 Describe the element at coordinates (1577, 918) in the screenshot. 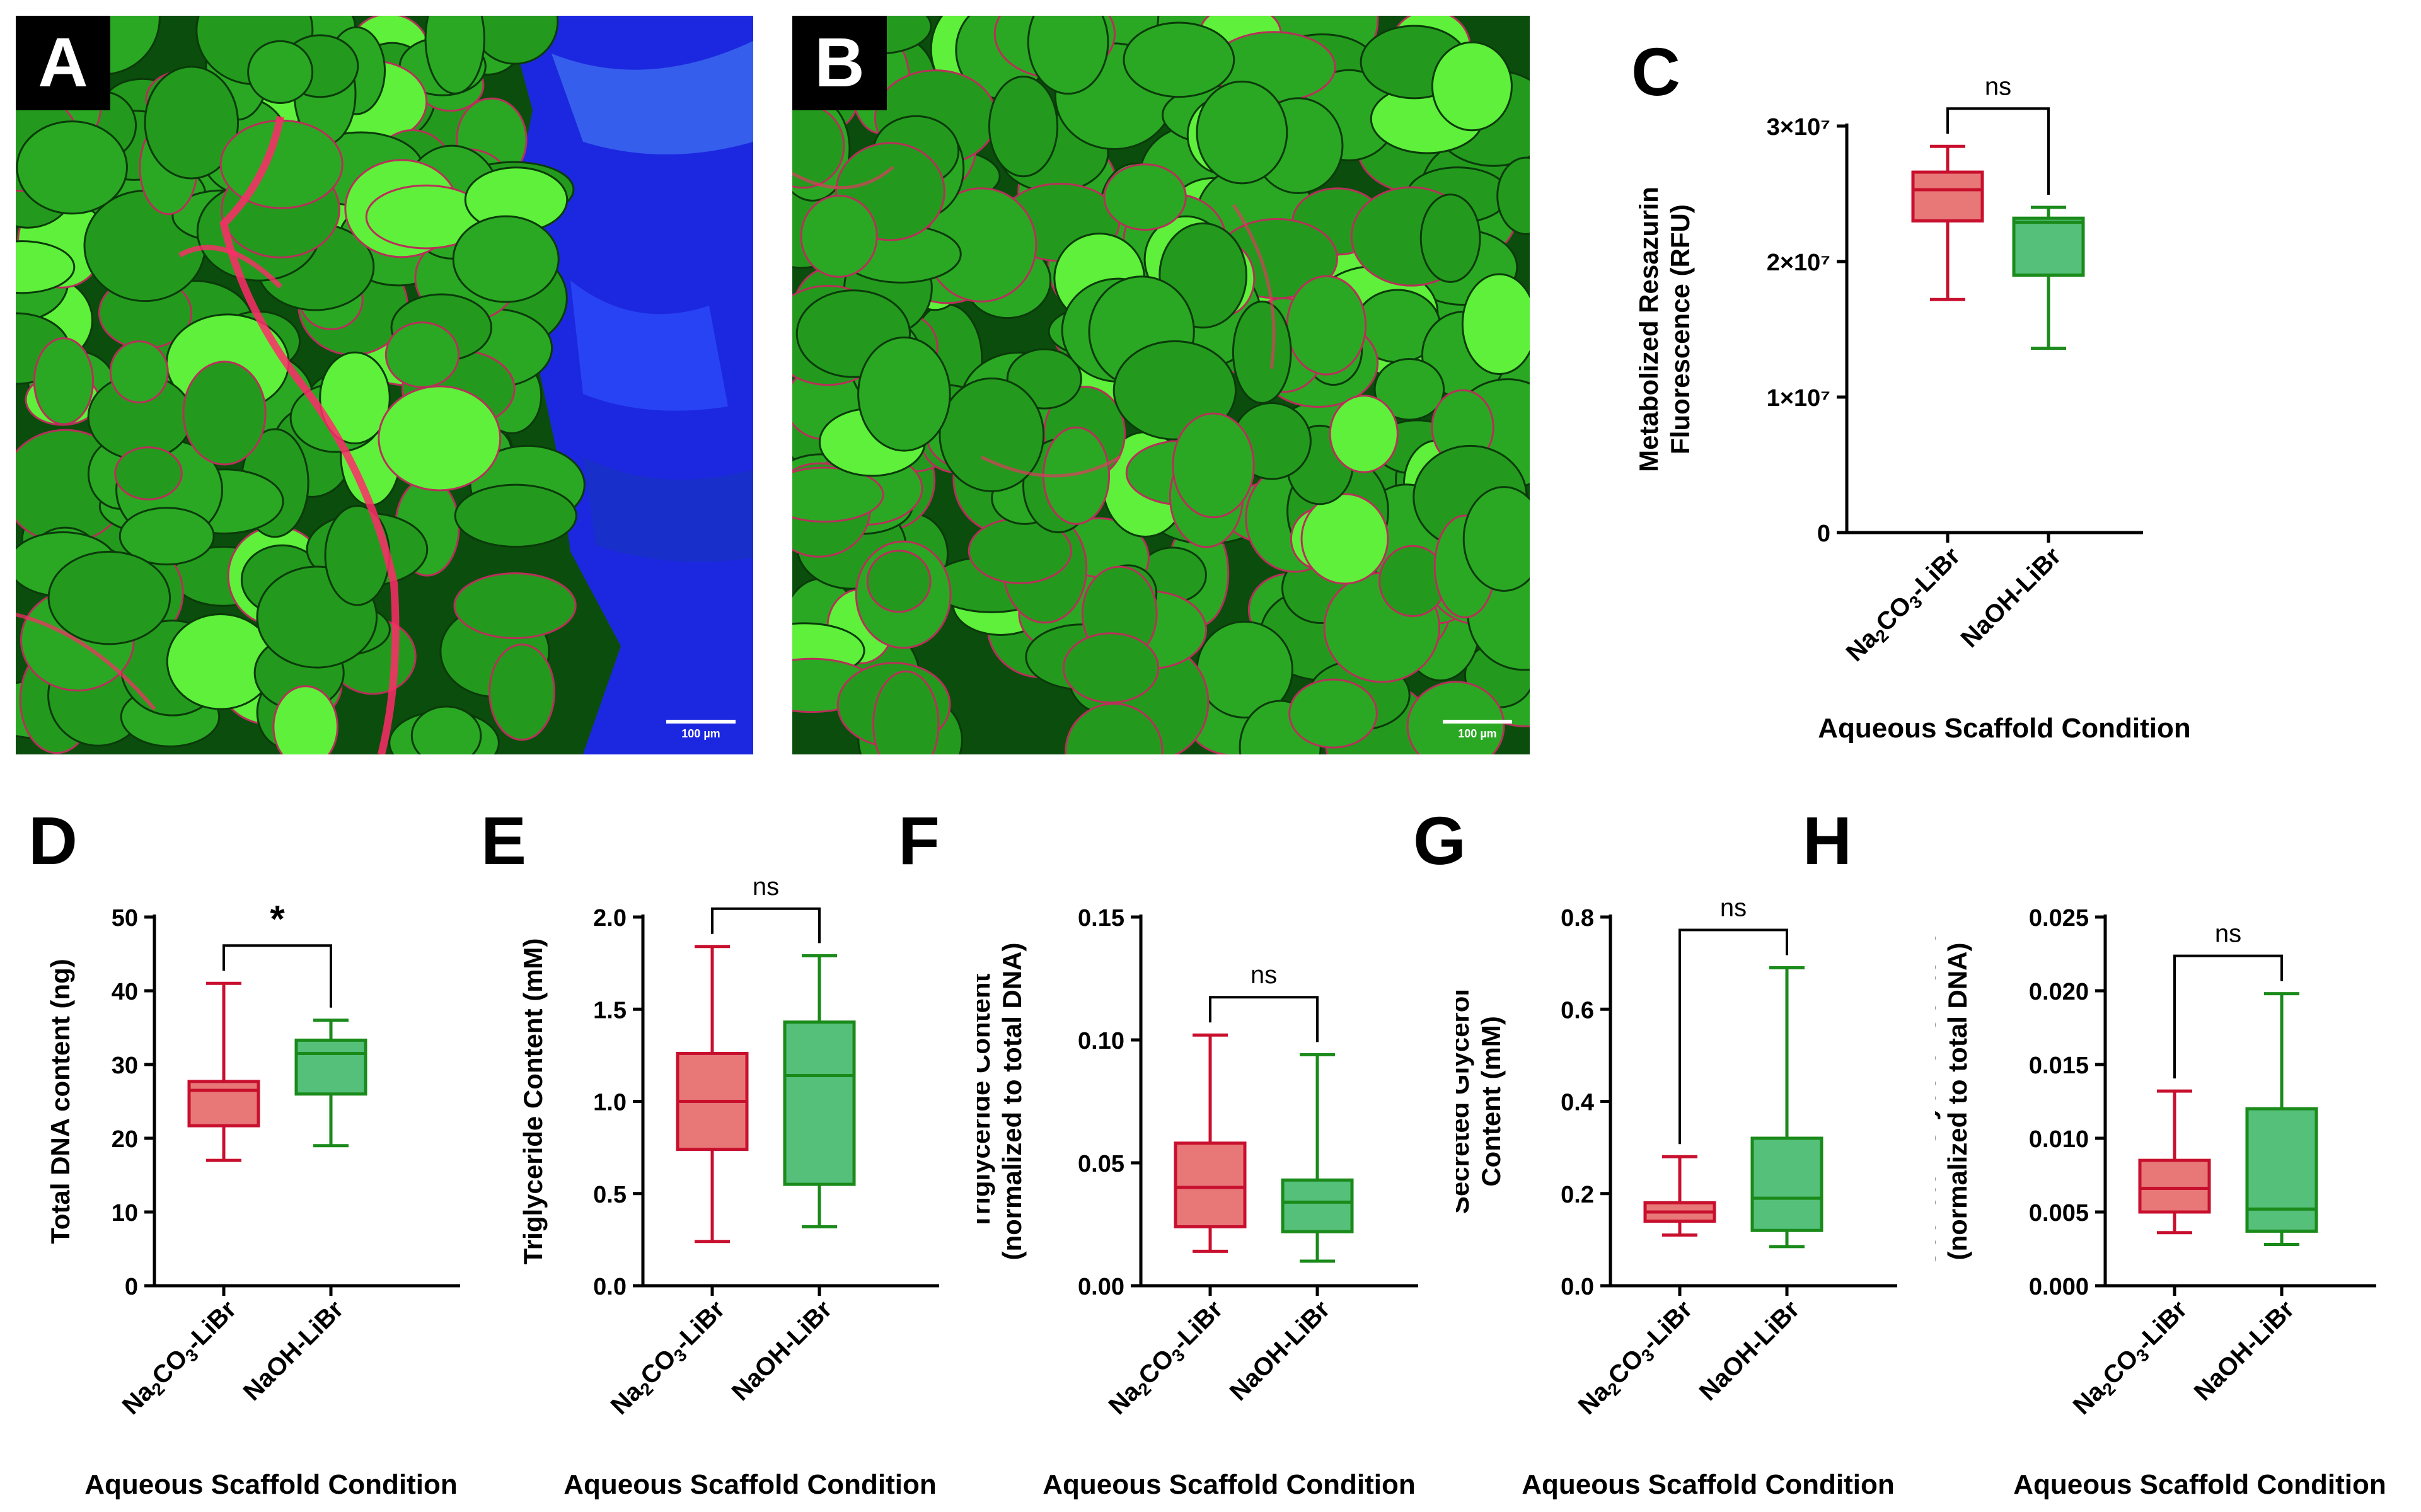

I see `y-tick-label: 0.8` at that location.